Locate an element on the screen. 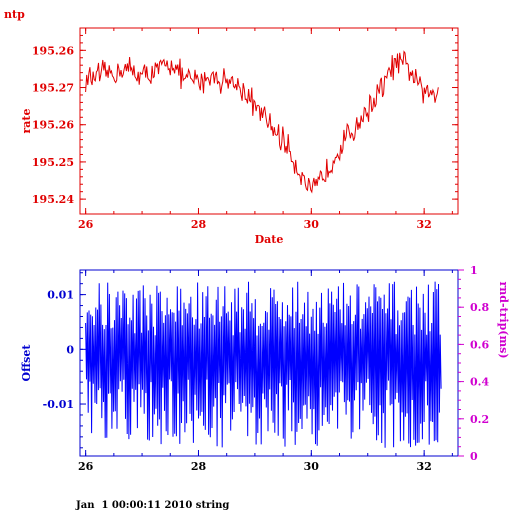 The image size is (512, 512). rndtrip-y-tick-label: 0.2 is located at coordinates (479, 419).